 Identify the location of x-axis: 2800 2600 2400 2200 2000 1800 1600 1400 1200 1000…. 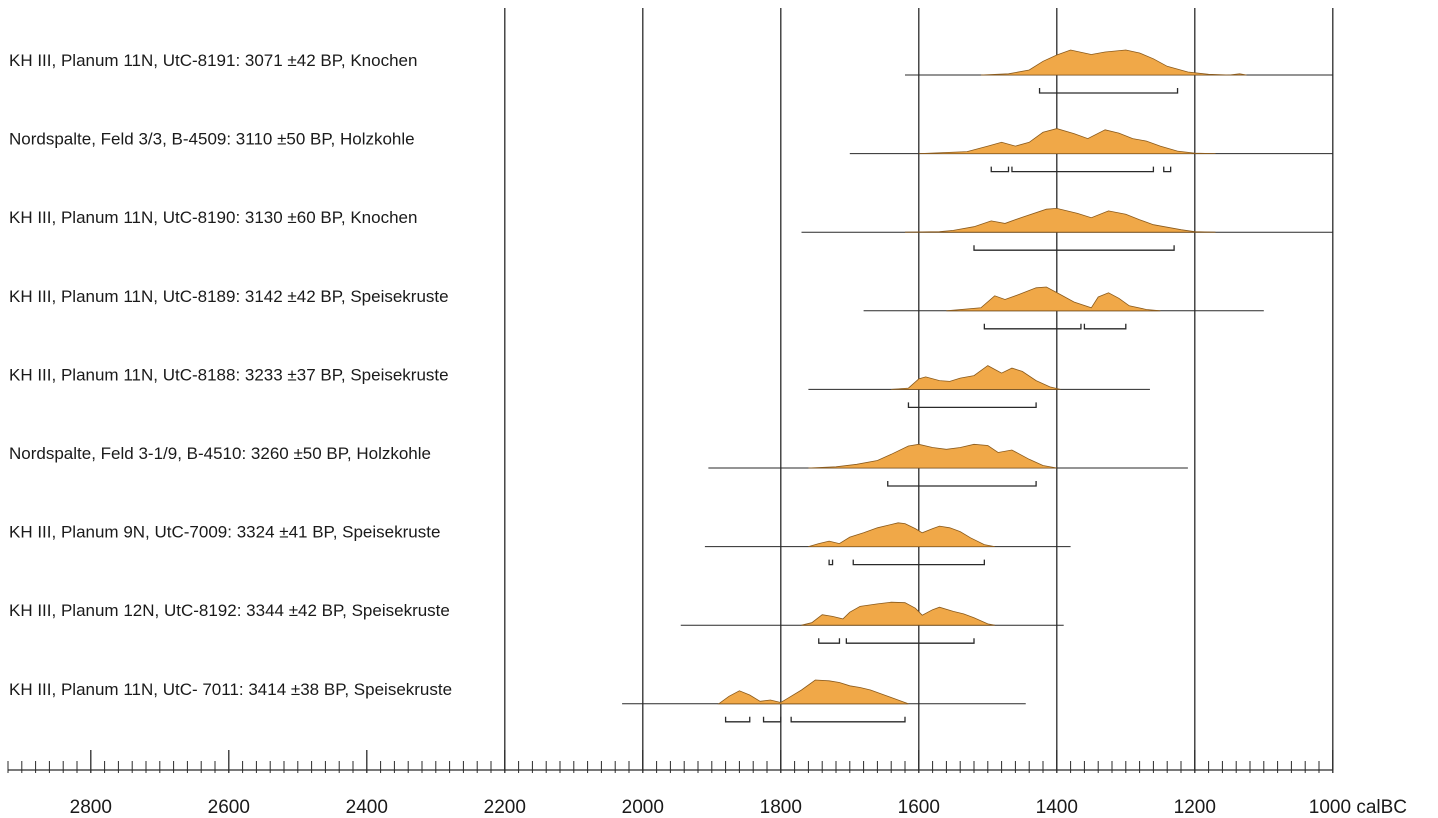
(707, 784).